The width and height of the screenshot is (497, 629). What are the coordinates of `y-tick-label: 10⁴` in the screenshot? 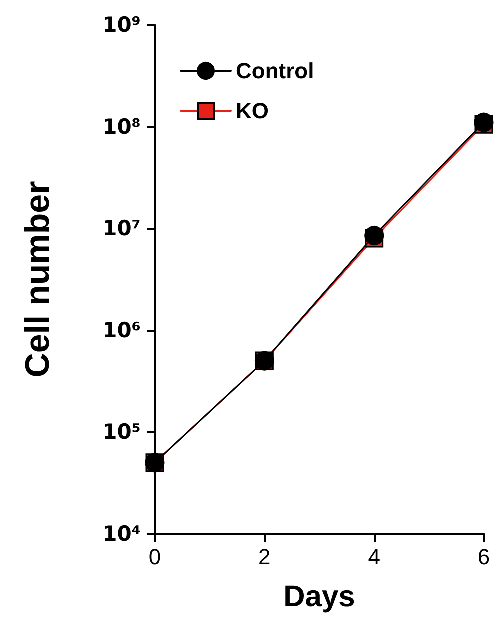 It's located at (121, 534).